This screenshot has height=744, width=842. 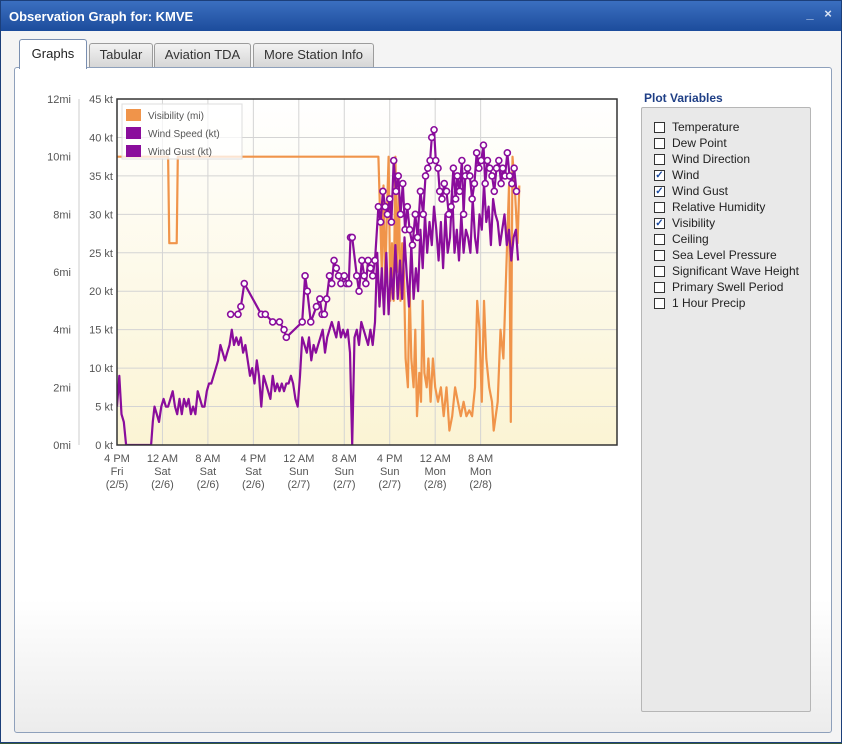 What do you see at coordinates (313, 55) in the screenshot?
I see `tab-more-station-info: More Station Info` at bounding box center [313, 55].